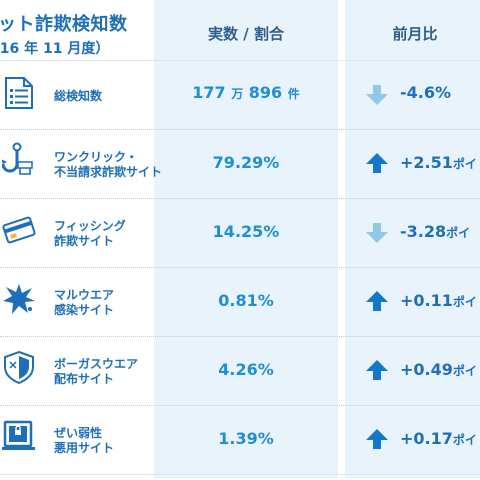  What do you see at coordinates (209, 92) in the screenshot?
I see `value-number: 177` at bounding box center [209, 92].